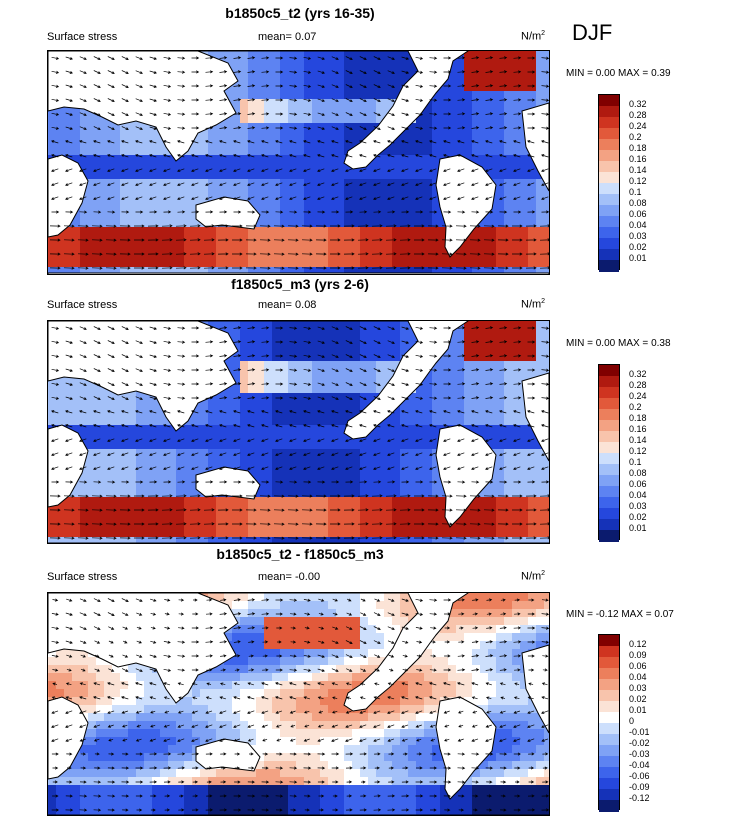 This screenshot has width=733, height=822. Describe the element at coordinates (543, 33) in the screenshot. I see `panel-1-units-sup: 2` at that location.